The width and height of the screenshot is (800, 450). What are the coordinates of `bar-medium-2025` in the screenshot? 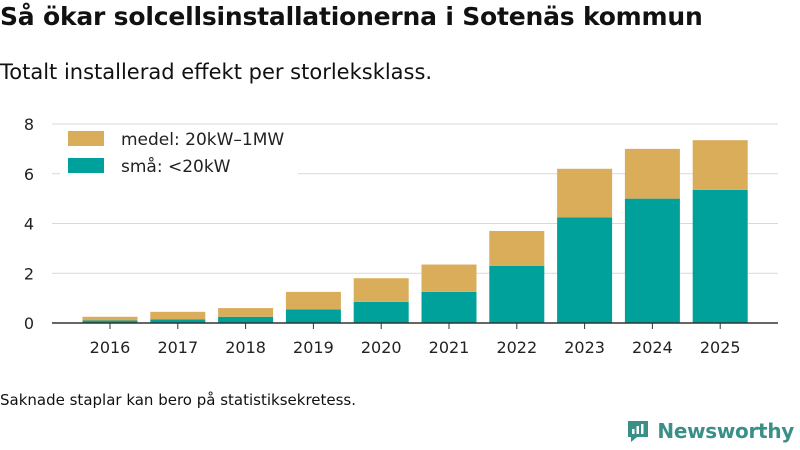 It's located at (720, 165).